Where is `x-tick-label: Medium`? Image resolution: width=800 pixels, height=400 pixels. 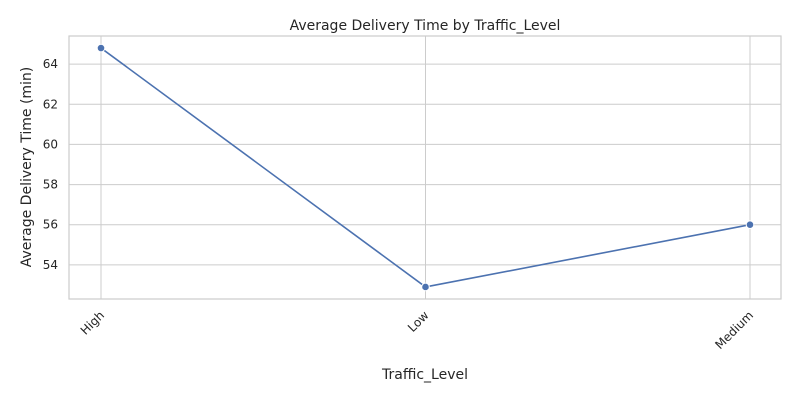 x-tick-label: Medium is located at coordinates (734, 330).